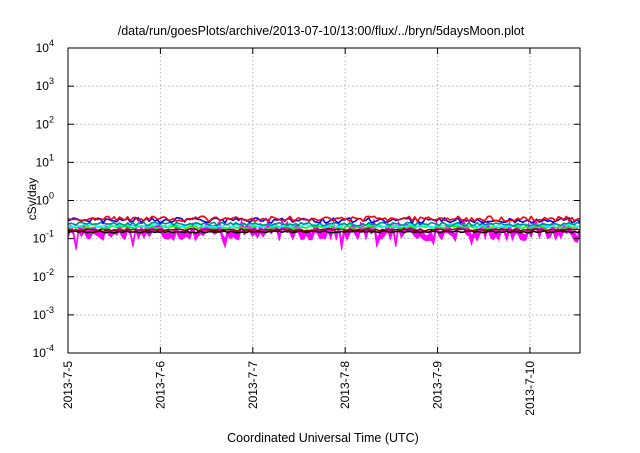  Describe the element at coordinates (43, 351) in the screenshot. I see `y-tick-label: 10⁻⁴` at that location.